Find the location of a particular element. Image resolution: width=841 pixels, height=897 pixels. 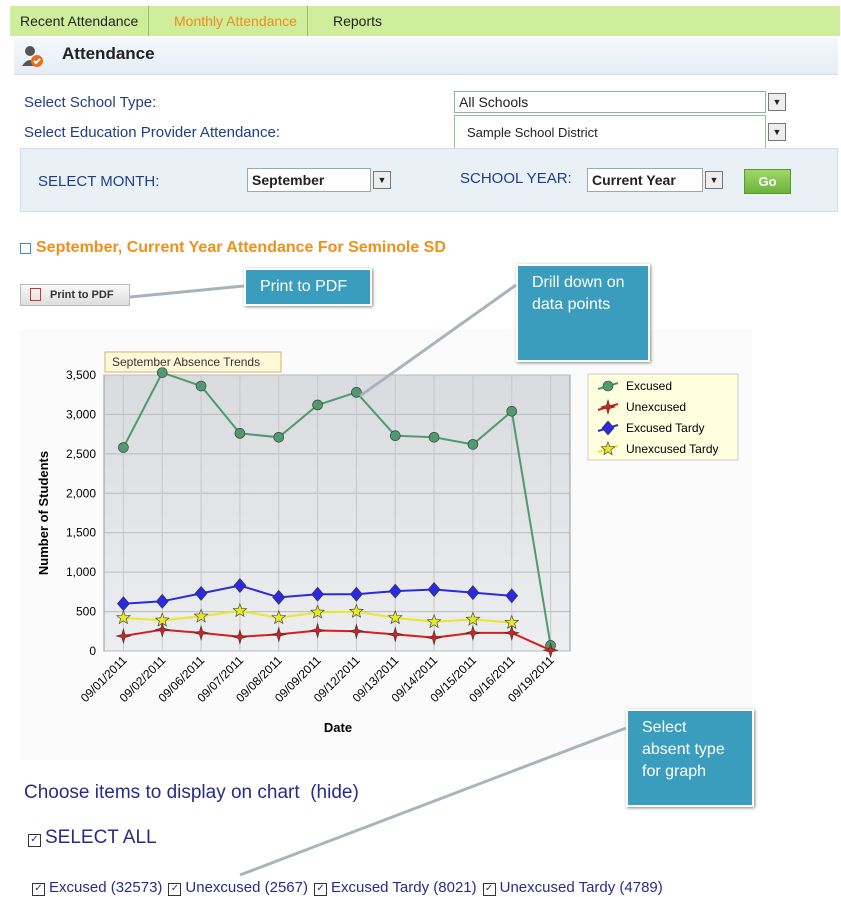

tab: Reports is located at coordinates (358, 21).